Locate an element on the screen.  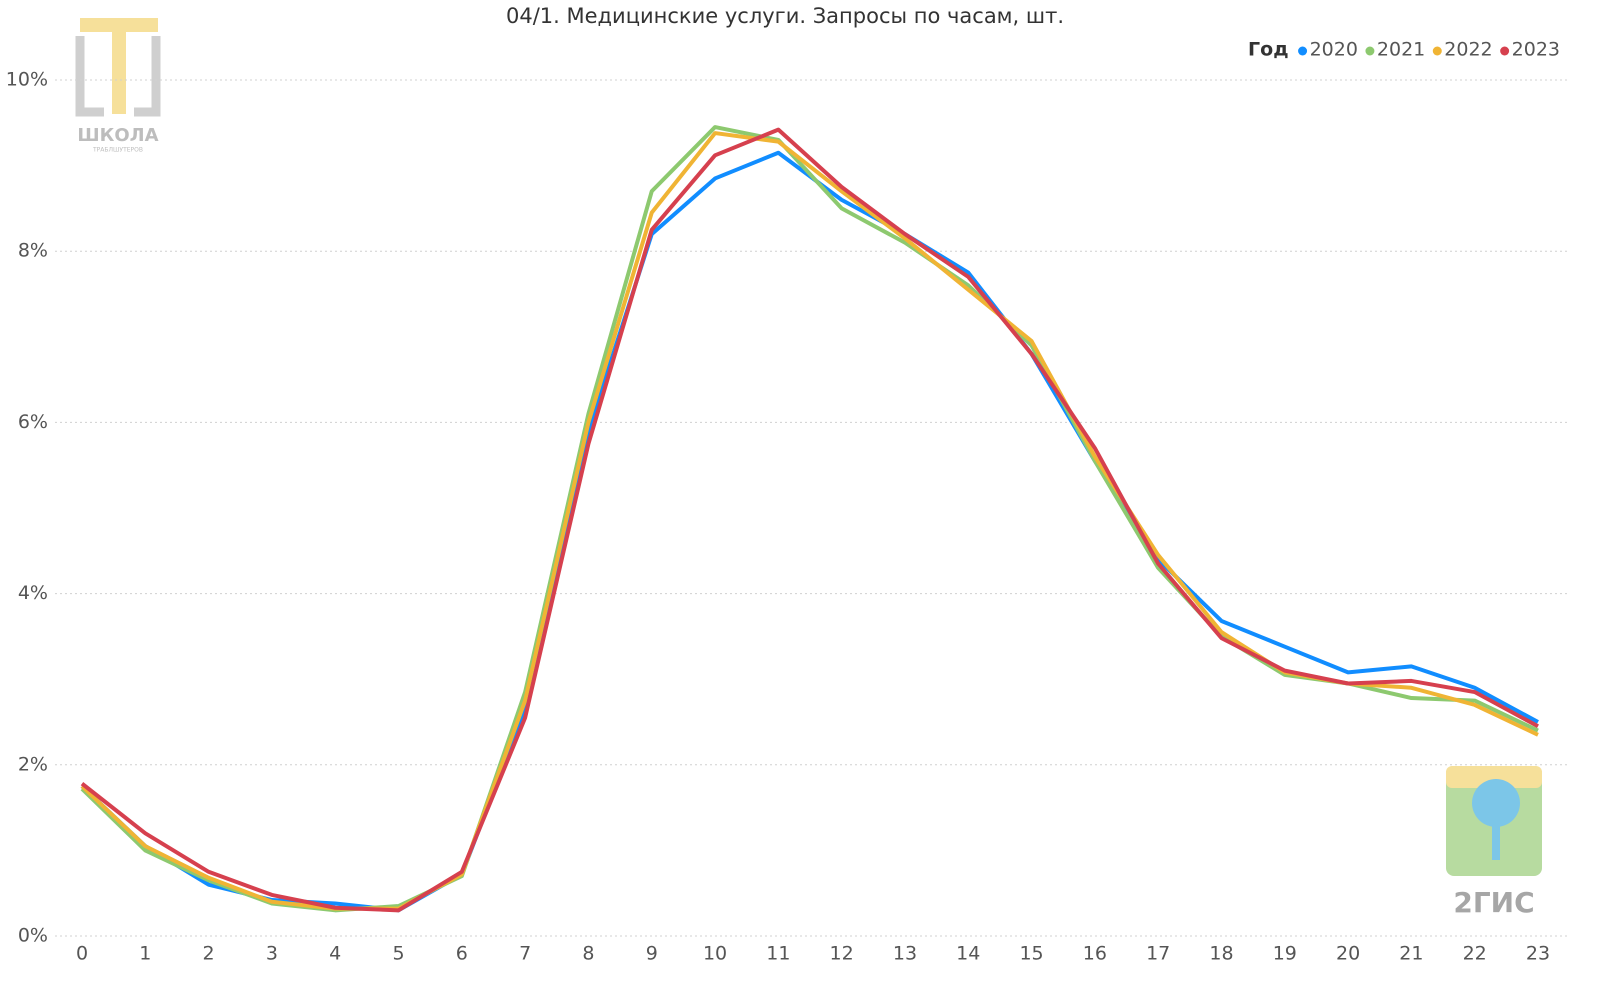
logo-subtext: ТРАБЛШУТЕРОВ is located at coordinates (117, 150).